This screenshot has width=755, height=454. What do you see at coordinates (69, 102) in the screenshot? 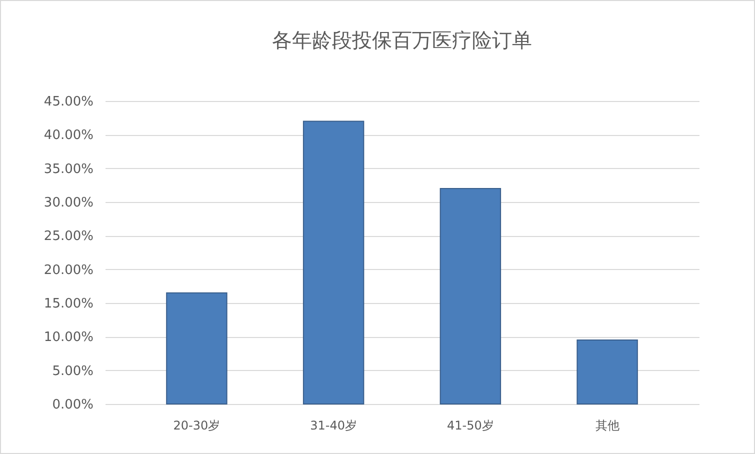
I see `y-tick-label: 45.00%` at bounding box center [69, 102].